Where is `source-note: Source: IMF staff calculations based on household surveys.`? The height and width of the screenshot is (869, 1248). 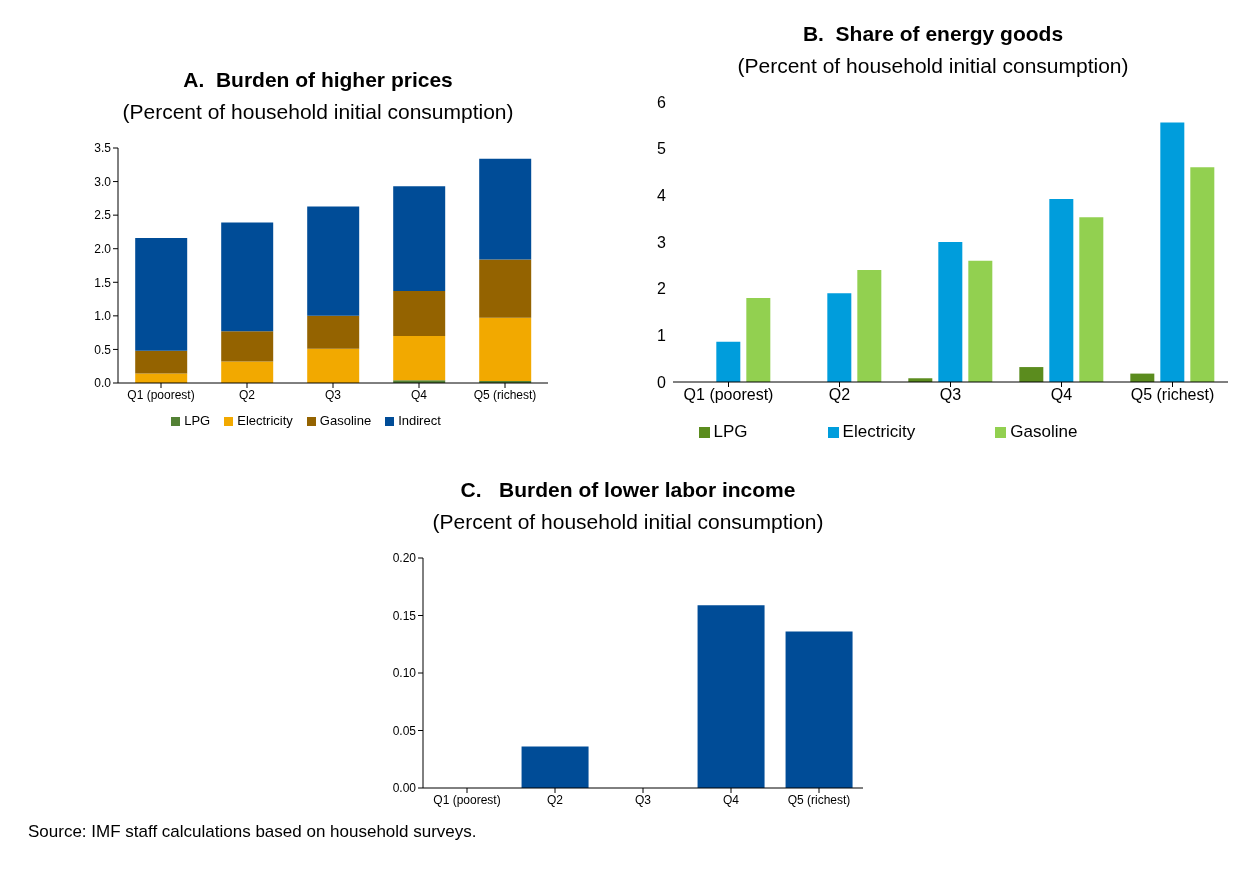
source-note: Source: IMF staff calculations based on household surveys. is located at coordinates (253, 832).